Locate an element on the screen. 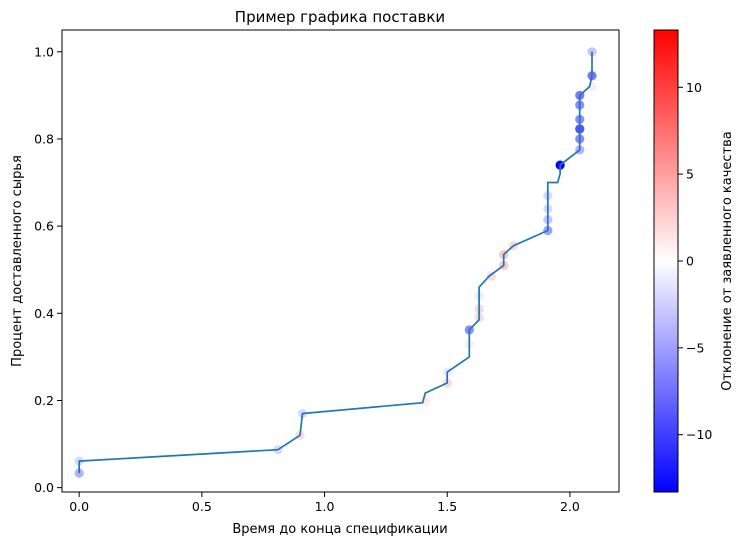 This screenshot has width=746, height=545. y-tick-label: 1.0 is located at coordinates (44, 51).